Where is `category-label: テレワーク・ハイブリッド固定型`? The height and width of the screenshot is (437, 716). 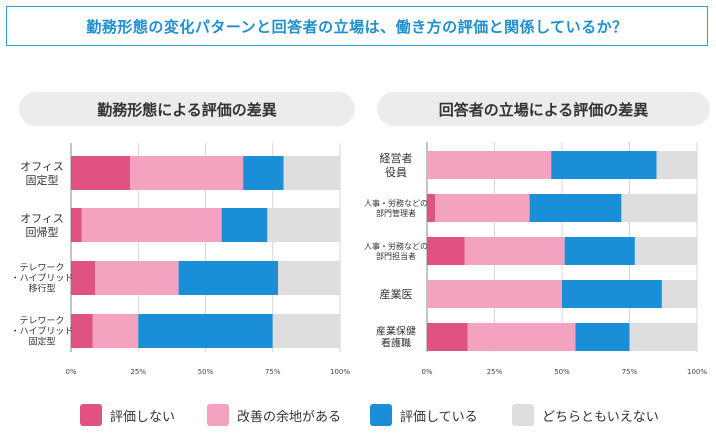
category-label: テレワーク・ハイブリッド固定型 is located at coordinates (42, 332).